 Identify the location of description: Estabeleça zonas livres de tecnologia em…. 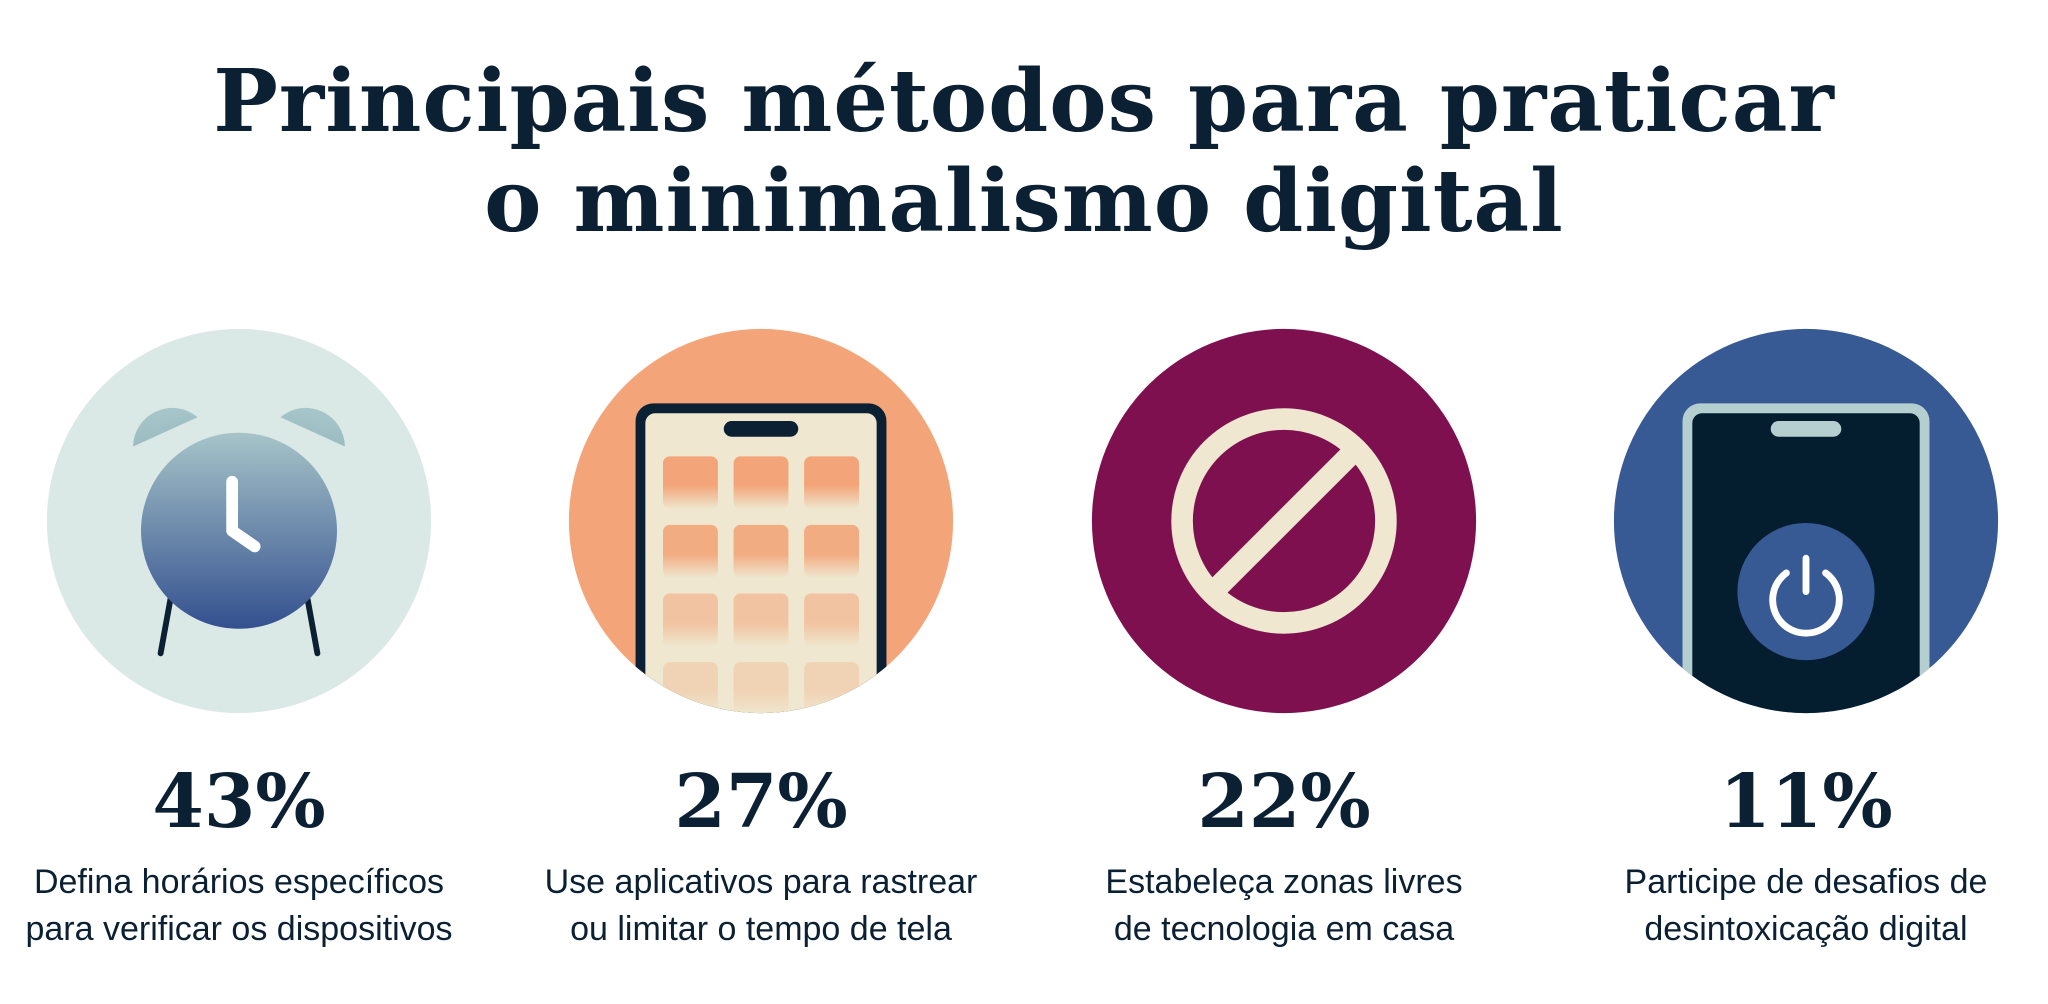
(1284, 906).